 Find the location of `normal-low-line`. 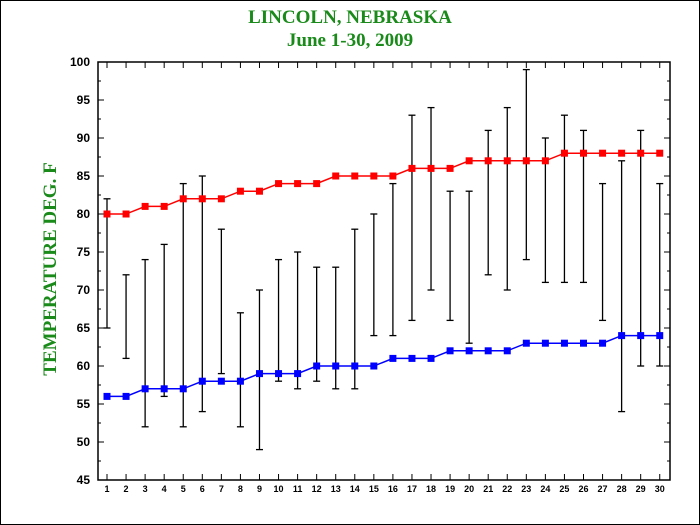

normal-low-line is located at coordinates (383, 366).